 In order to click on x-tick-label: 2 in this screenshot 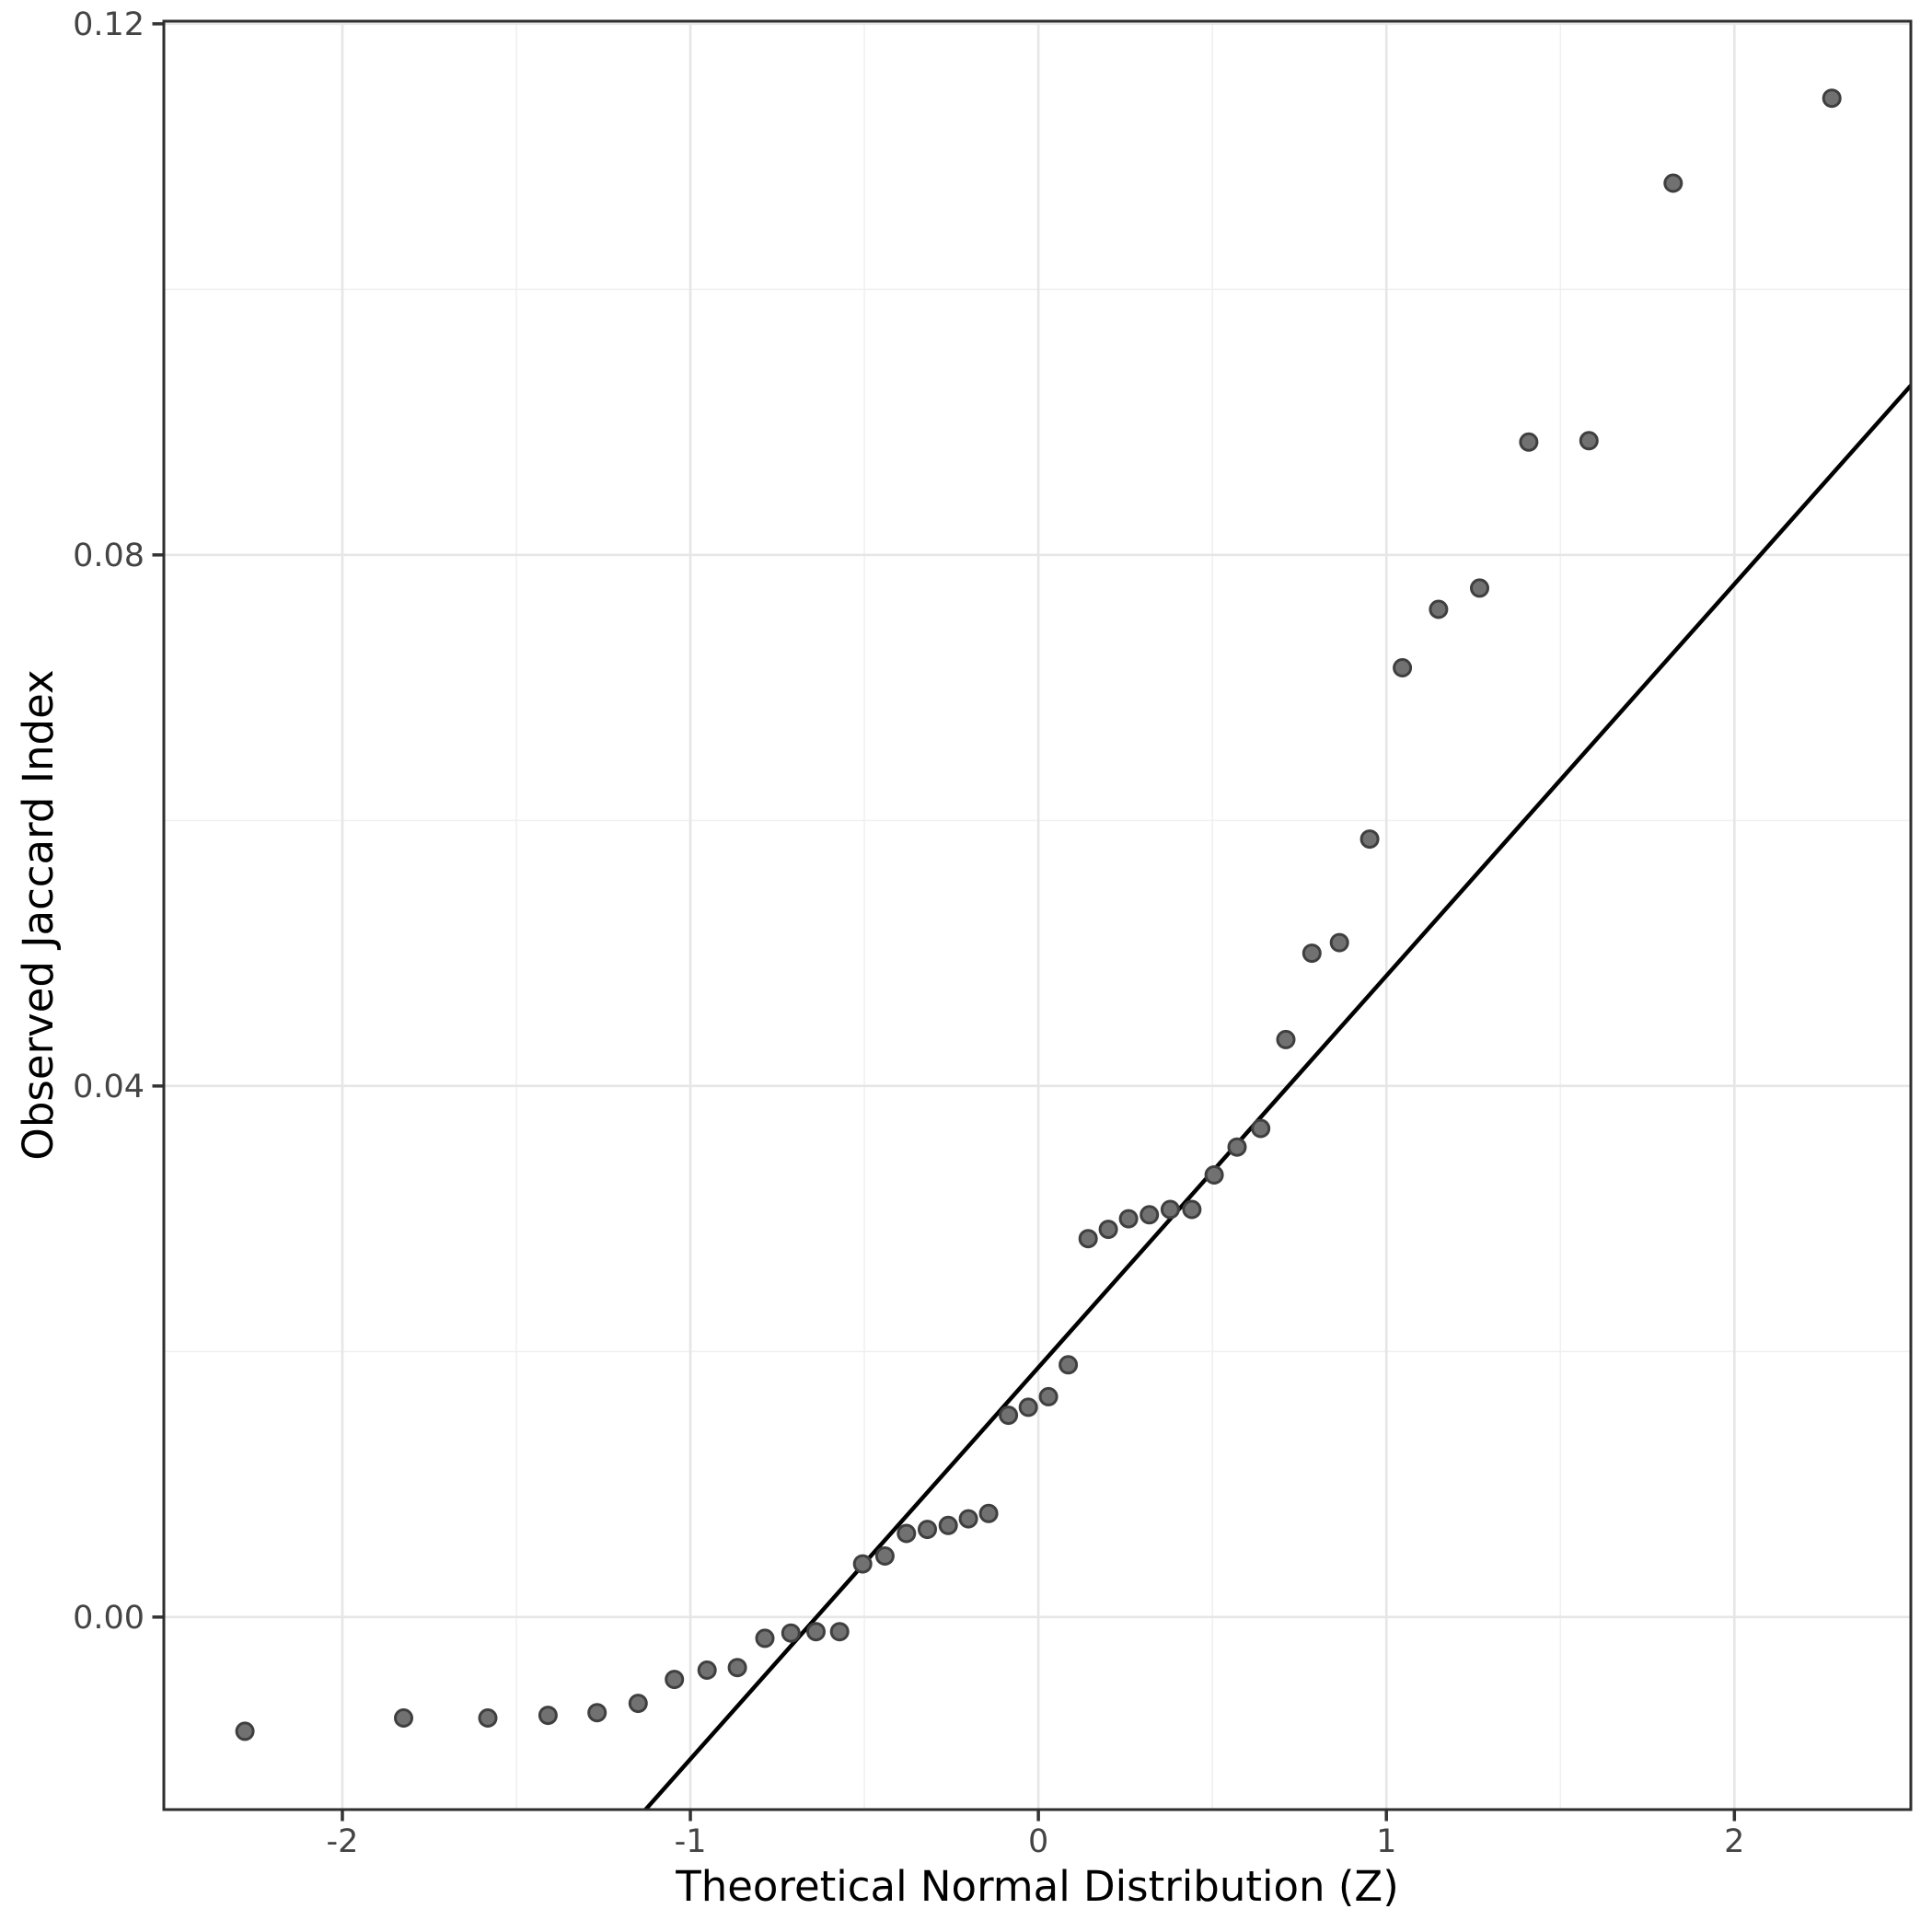, I will do `click(1734, 1842)`.